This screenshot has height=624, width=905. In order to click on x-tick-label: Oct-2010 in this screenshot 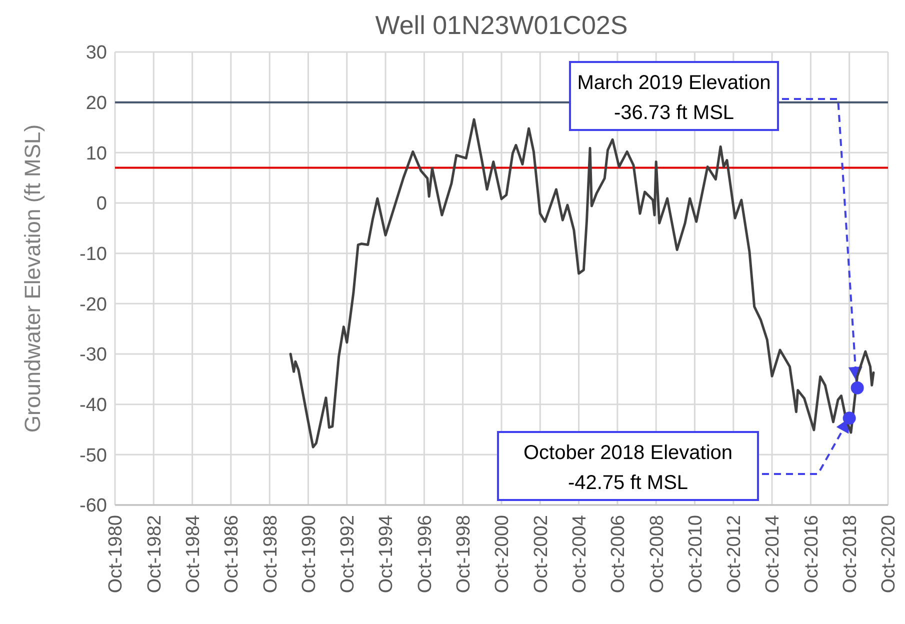, I will do `click(695, 554)`.